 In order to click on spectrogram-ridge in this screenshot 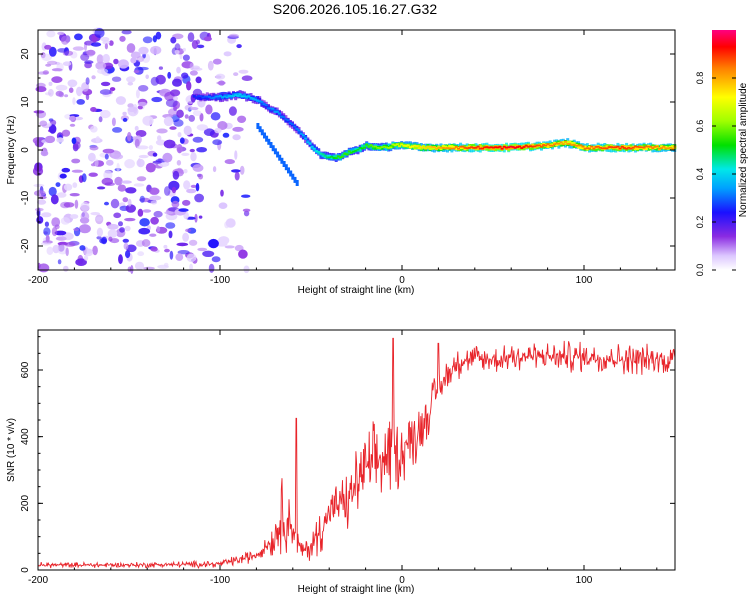, I will do `click(434, 138)`.